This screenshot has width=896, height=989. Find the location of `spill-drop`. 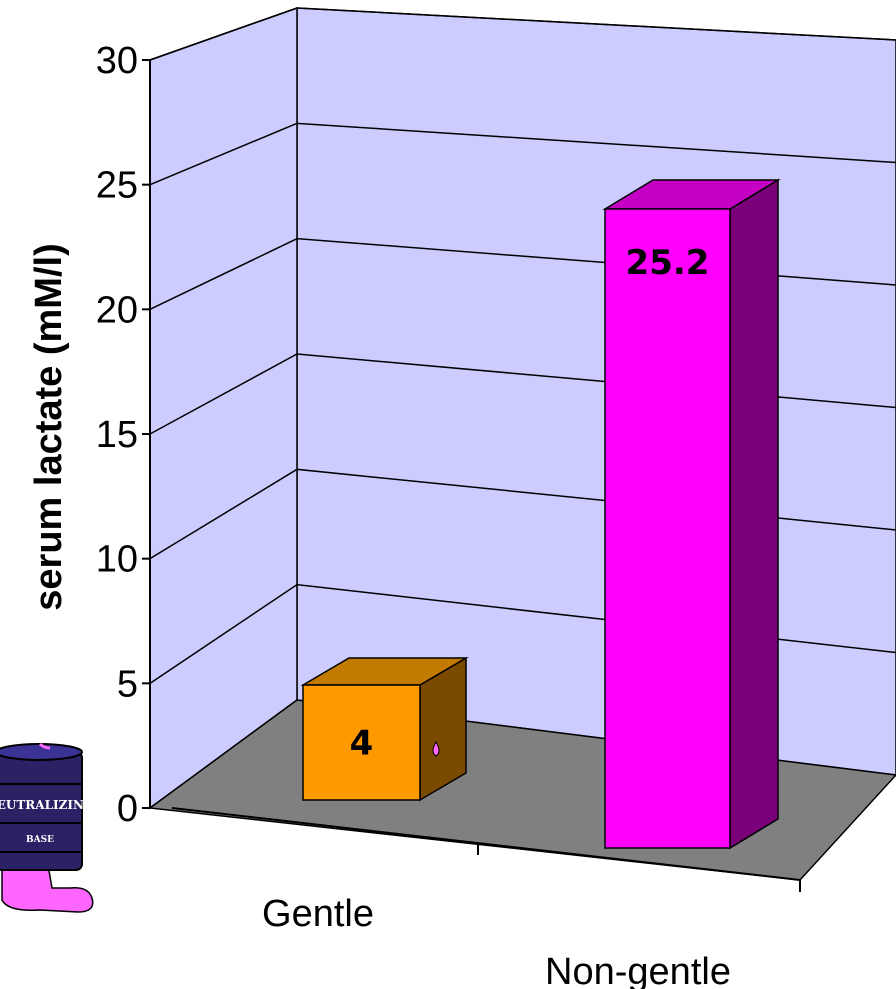

spill-drop is located at coordinates (436, 749).